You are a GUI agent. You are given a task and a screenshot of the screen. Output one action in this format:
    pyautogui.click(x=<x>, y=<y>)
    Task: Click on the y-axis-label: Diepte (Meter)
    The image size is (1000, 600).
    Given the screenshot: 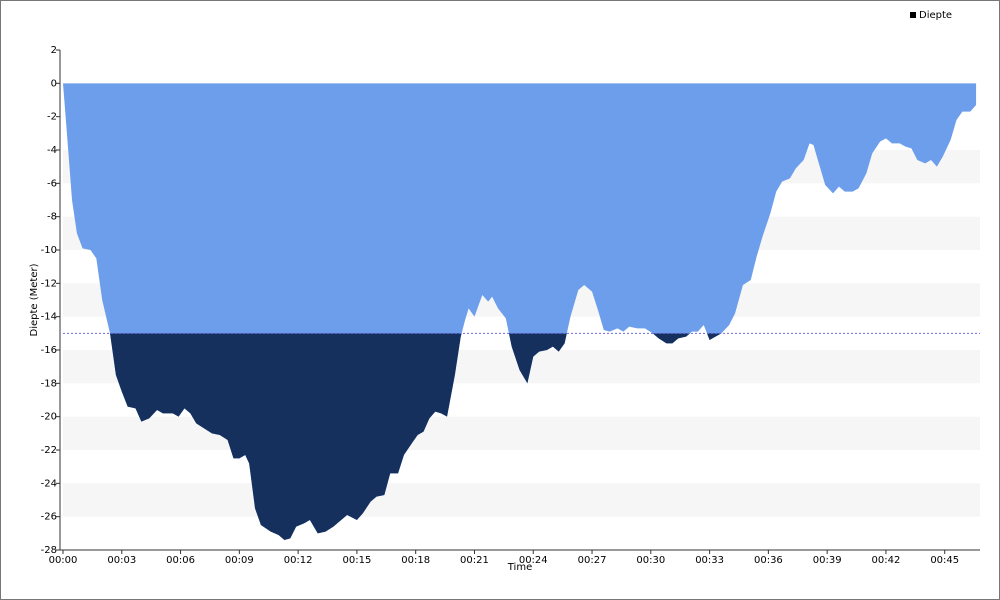 What is the action you would take?
    pyautogui.click(x=34, y=299)
    